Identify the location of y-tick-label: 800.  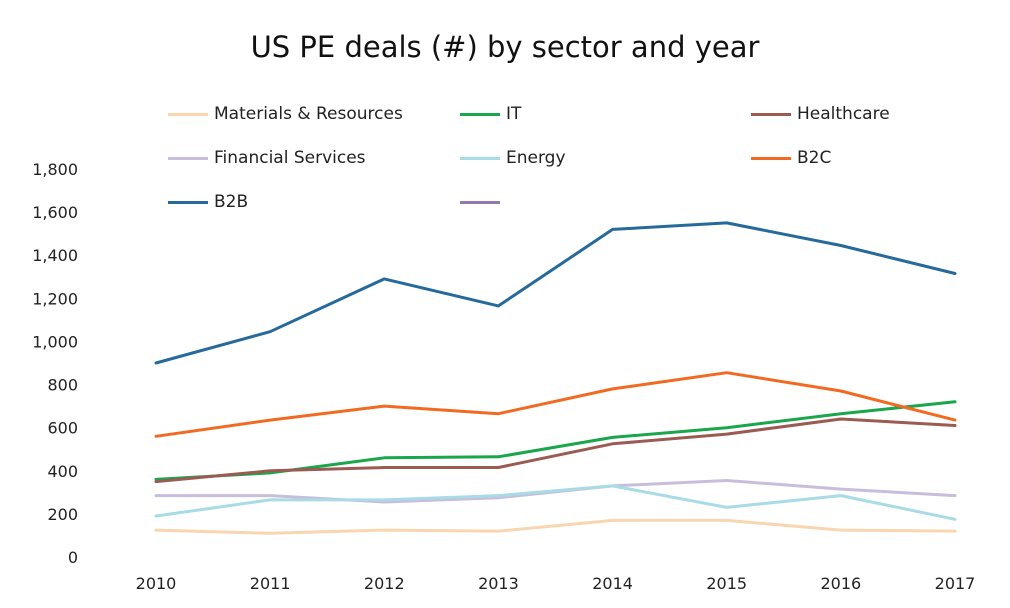
(62, 385).